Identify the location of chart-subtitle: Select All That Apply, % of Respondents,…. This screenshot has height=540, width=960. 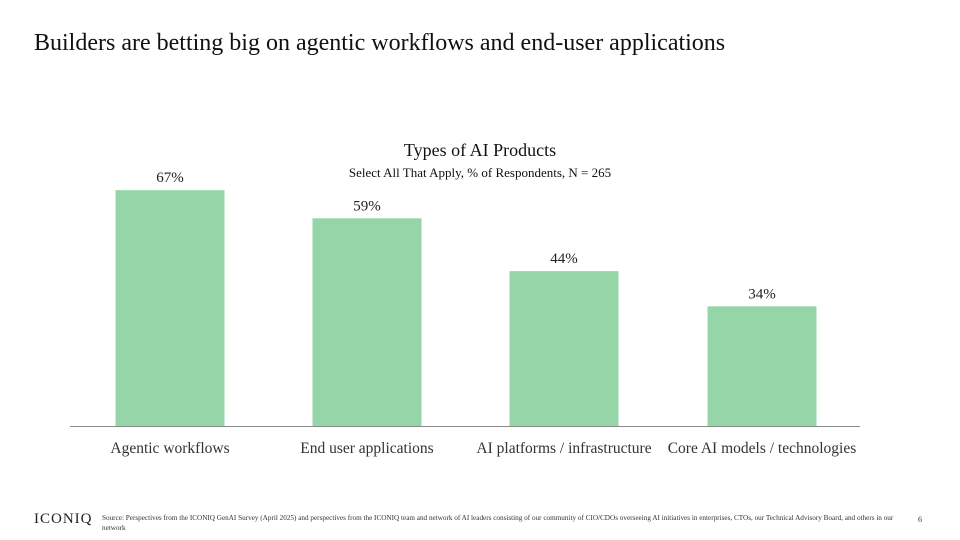
(480, 172).